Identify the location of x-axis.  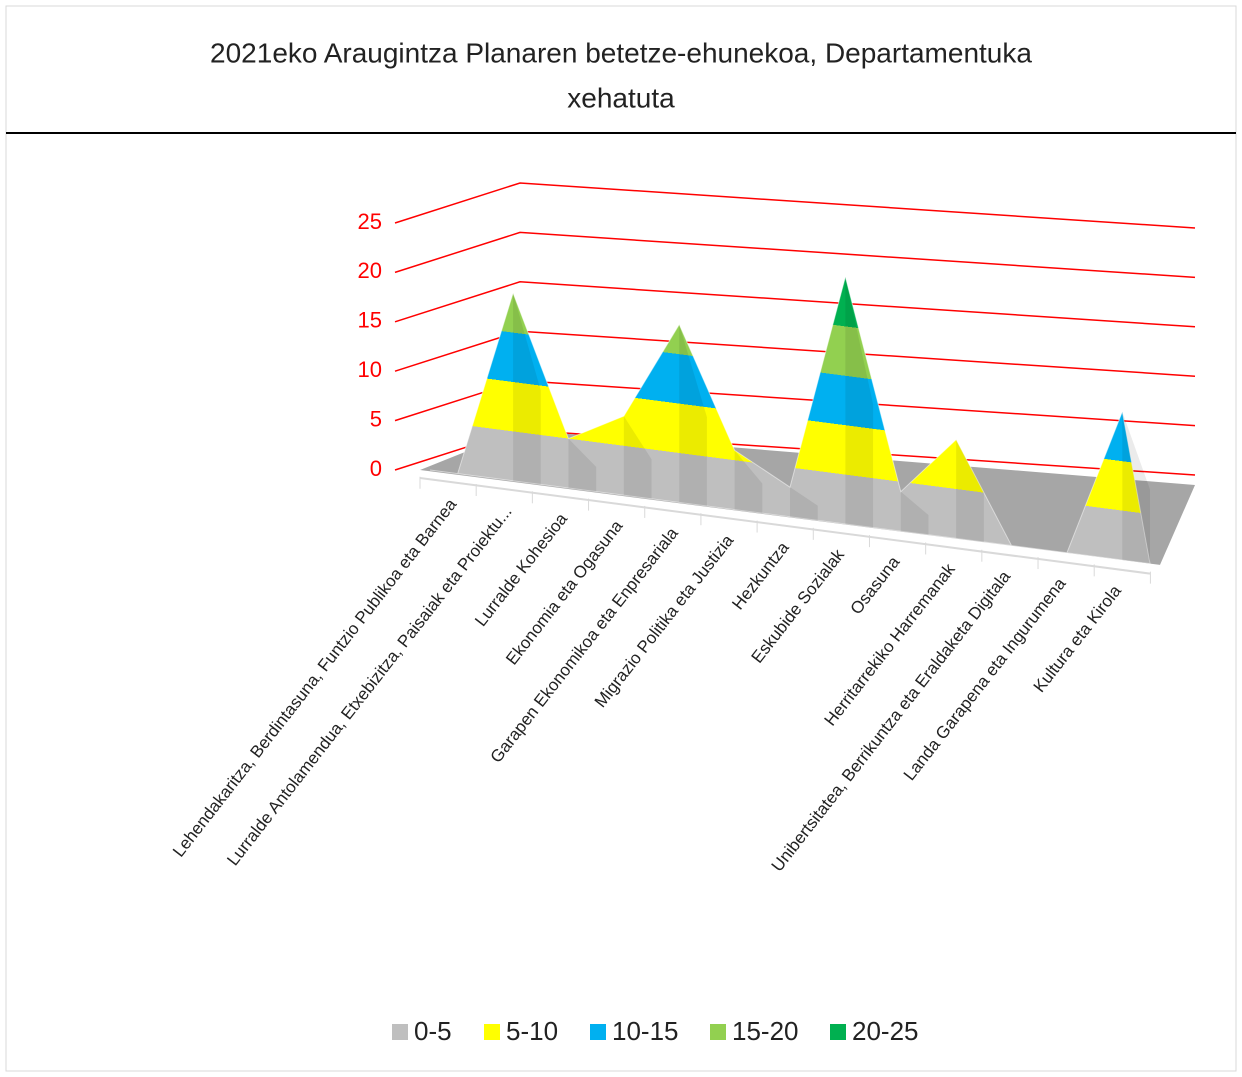
(785, 526).